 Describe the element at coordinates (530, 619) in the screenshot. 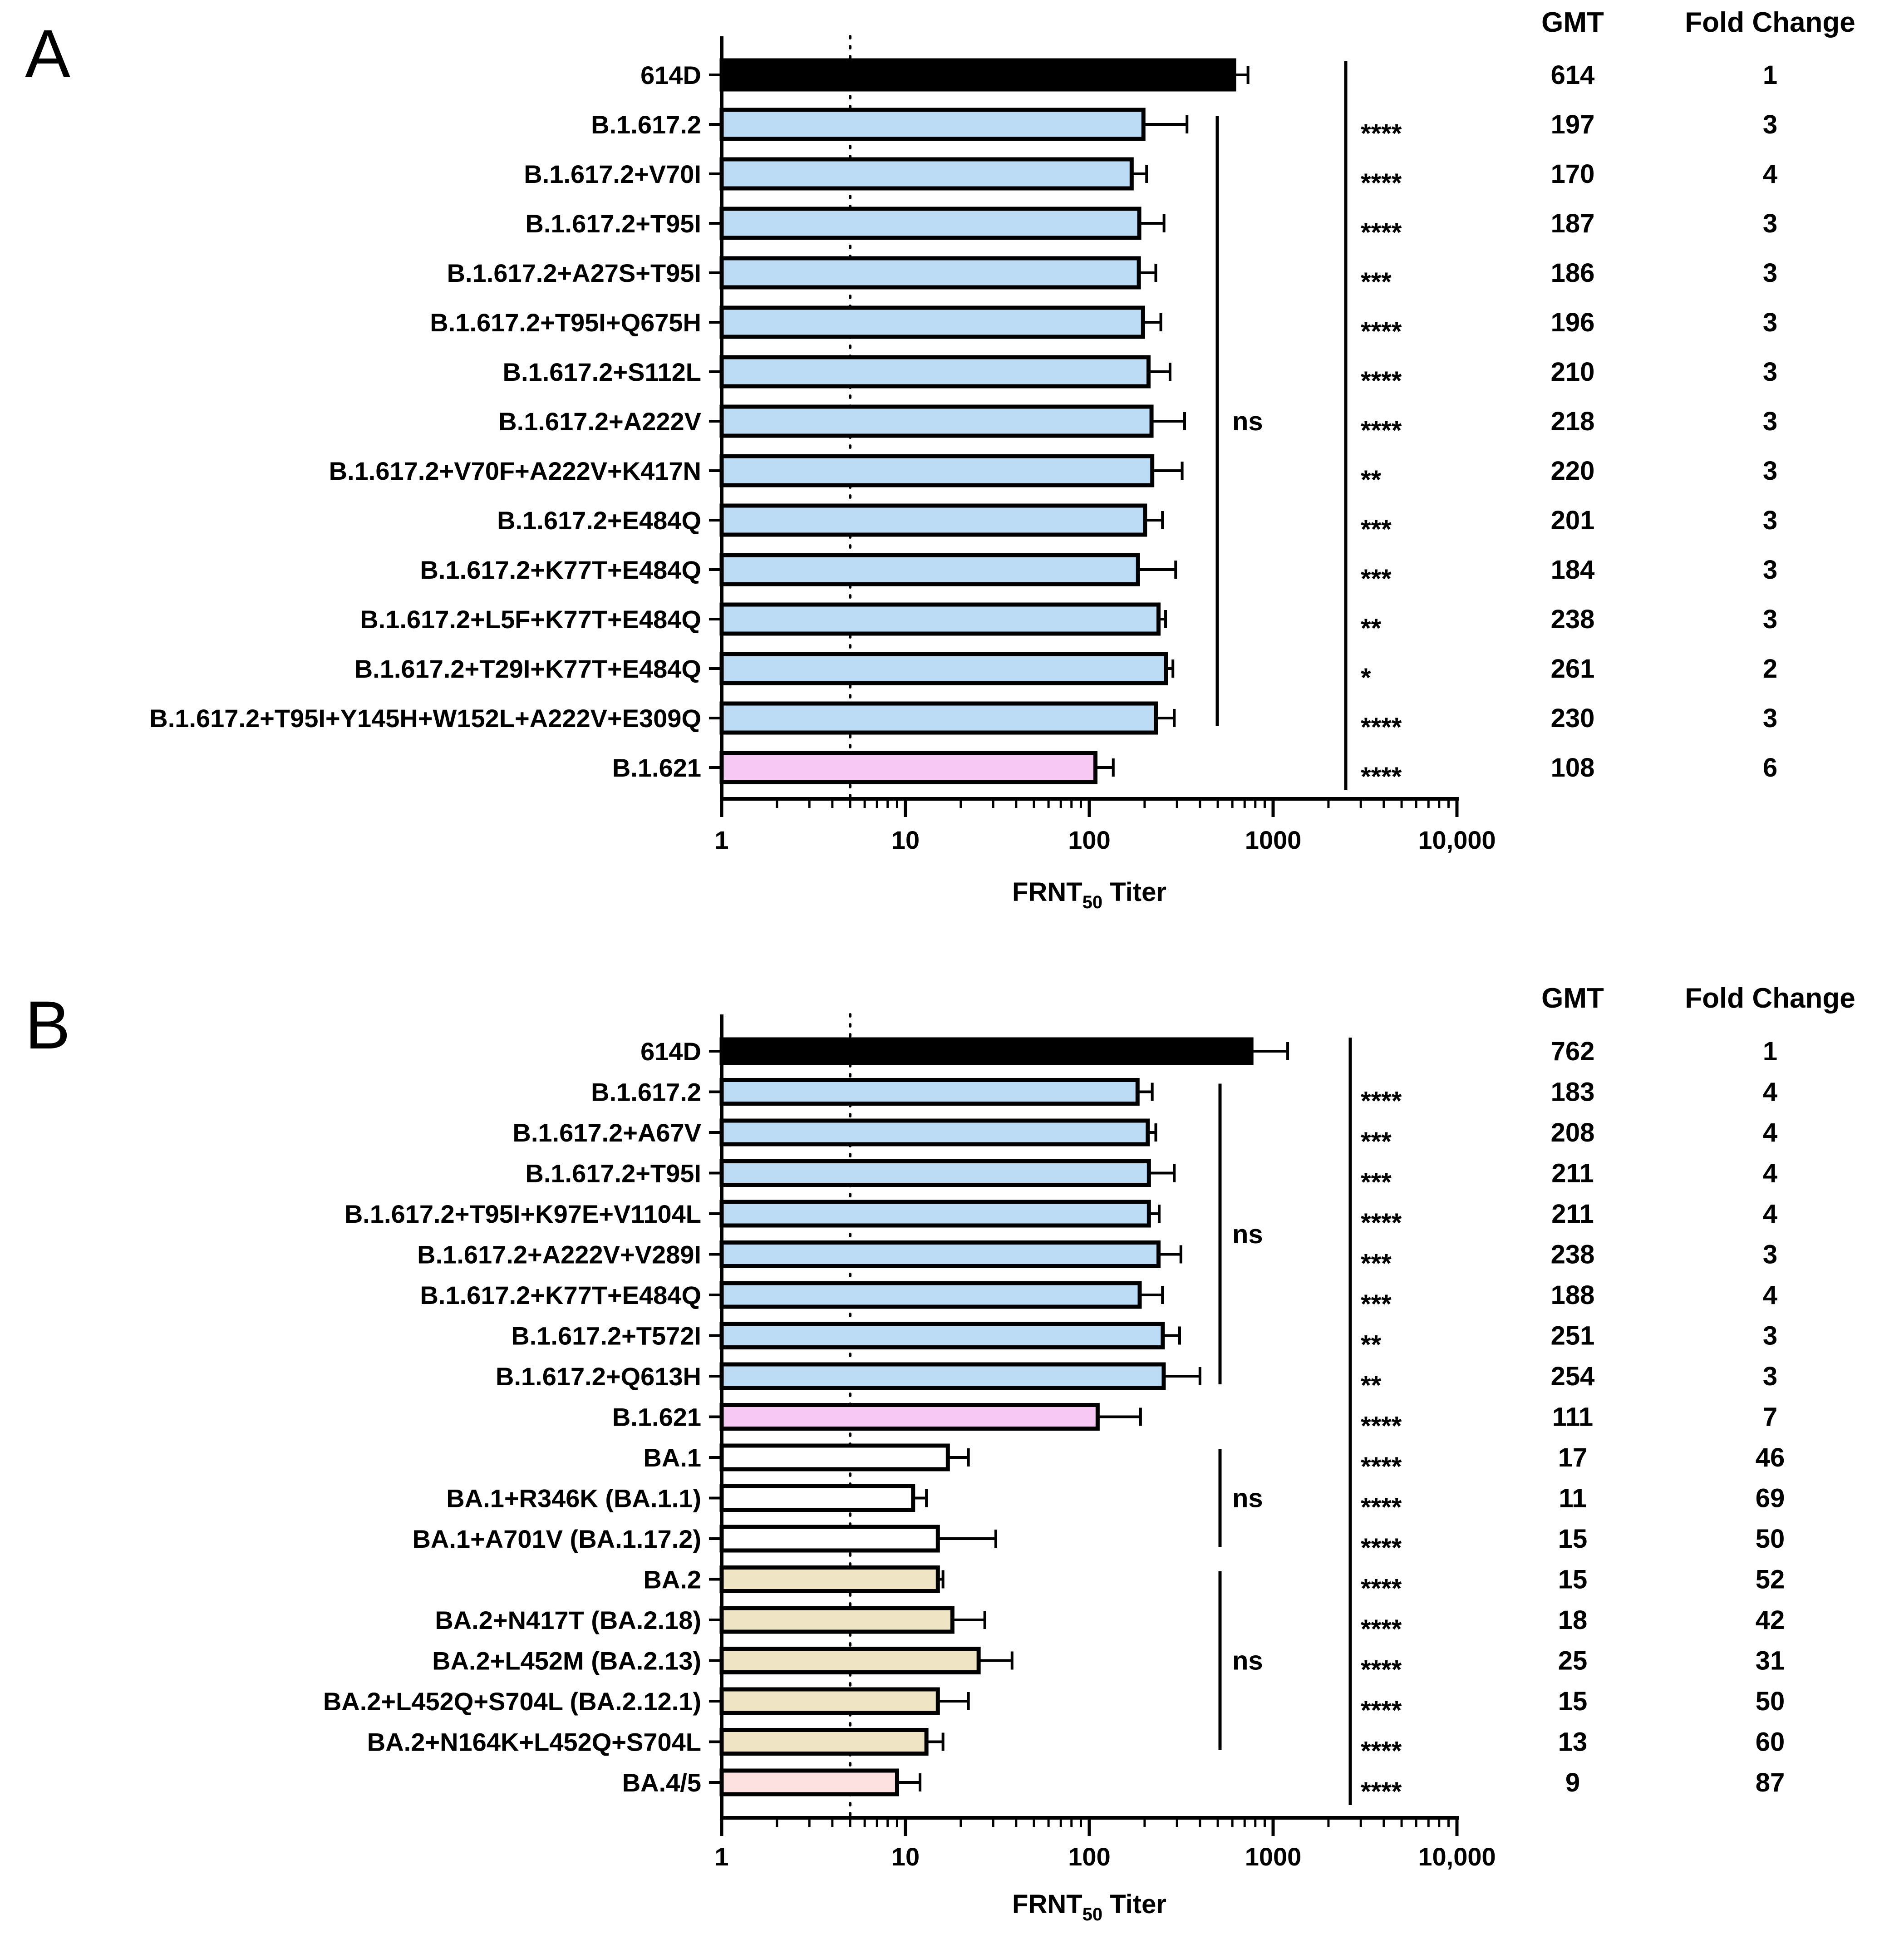

I see `row-label: B.1.617.2+L5F+K77T+E484Q` at that location.